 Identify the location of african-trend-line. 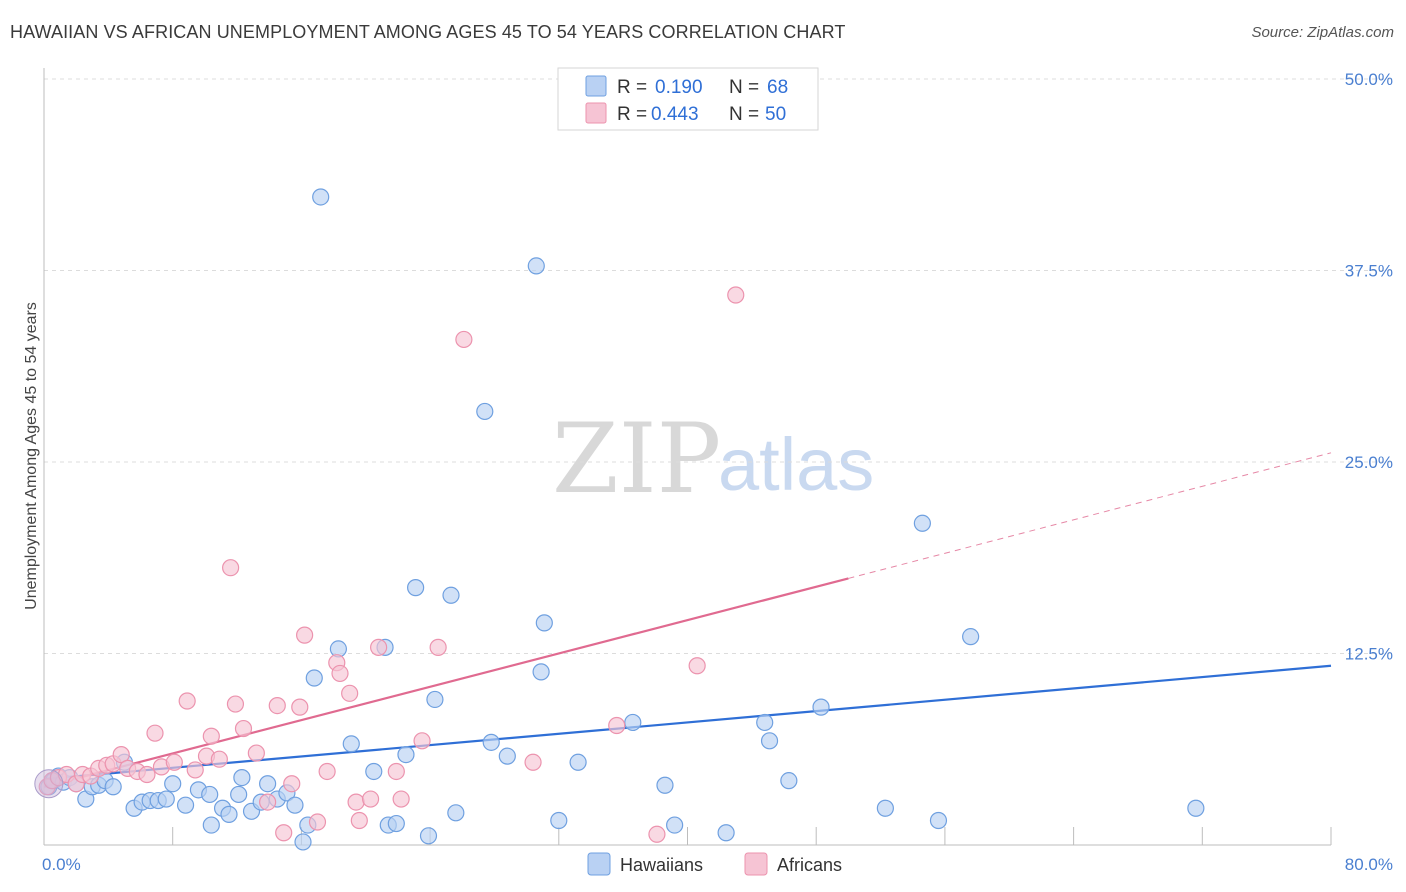
(446, 682).